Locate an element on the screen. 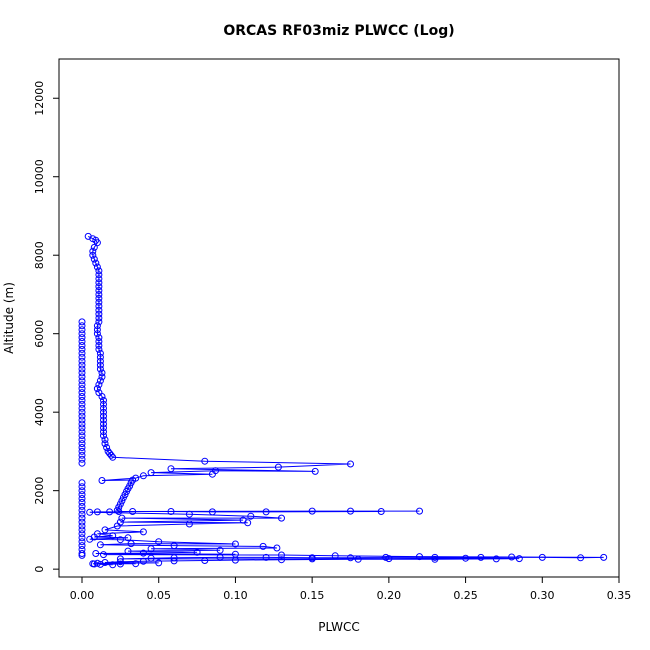 This screenshot has height=650, width=650. y-tick-label: 8000 is located at coordinates (39, 255).